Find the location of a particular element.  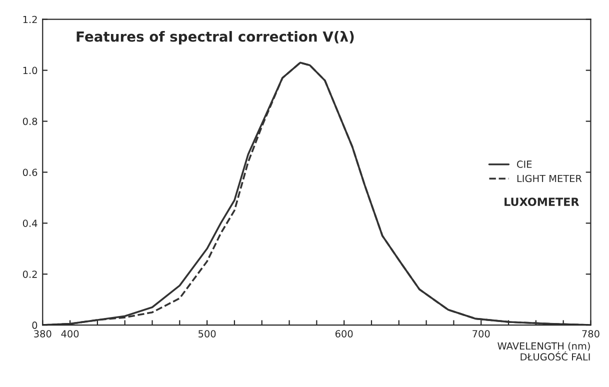

x-tick-label: 700 is located at coordinates (481, 334).